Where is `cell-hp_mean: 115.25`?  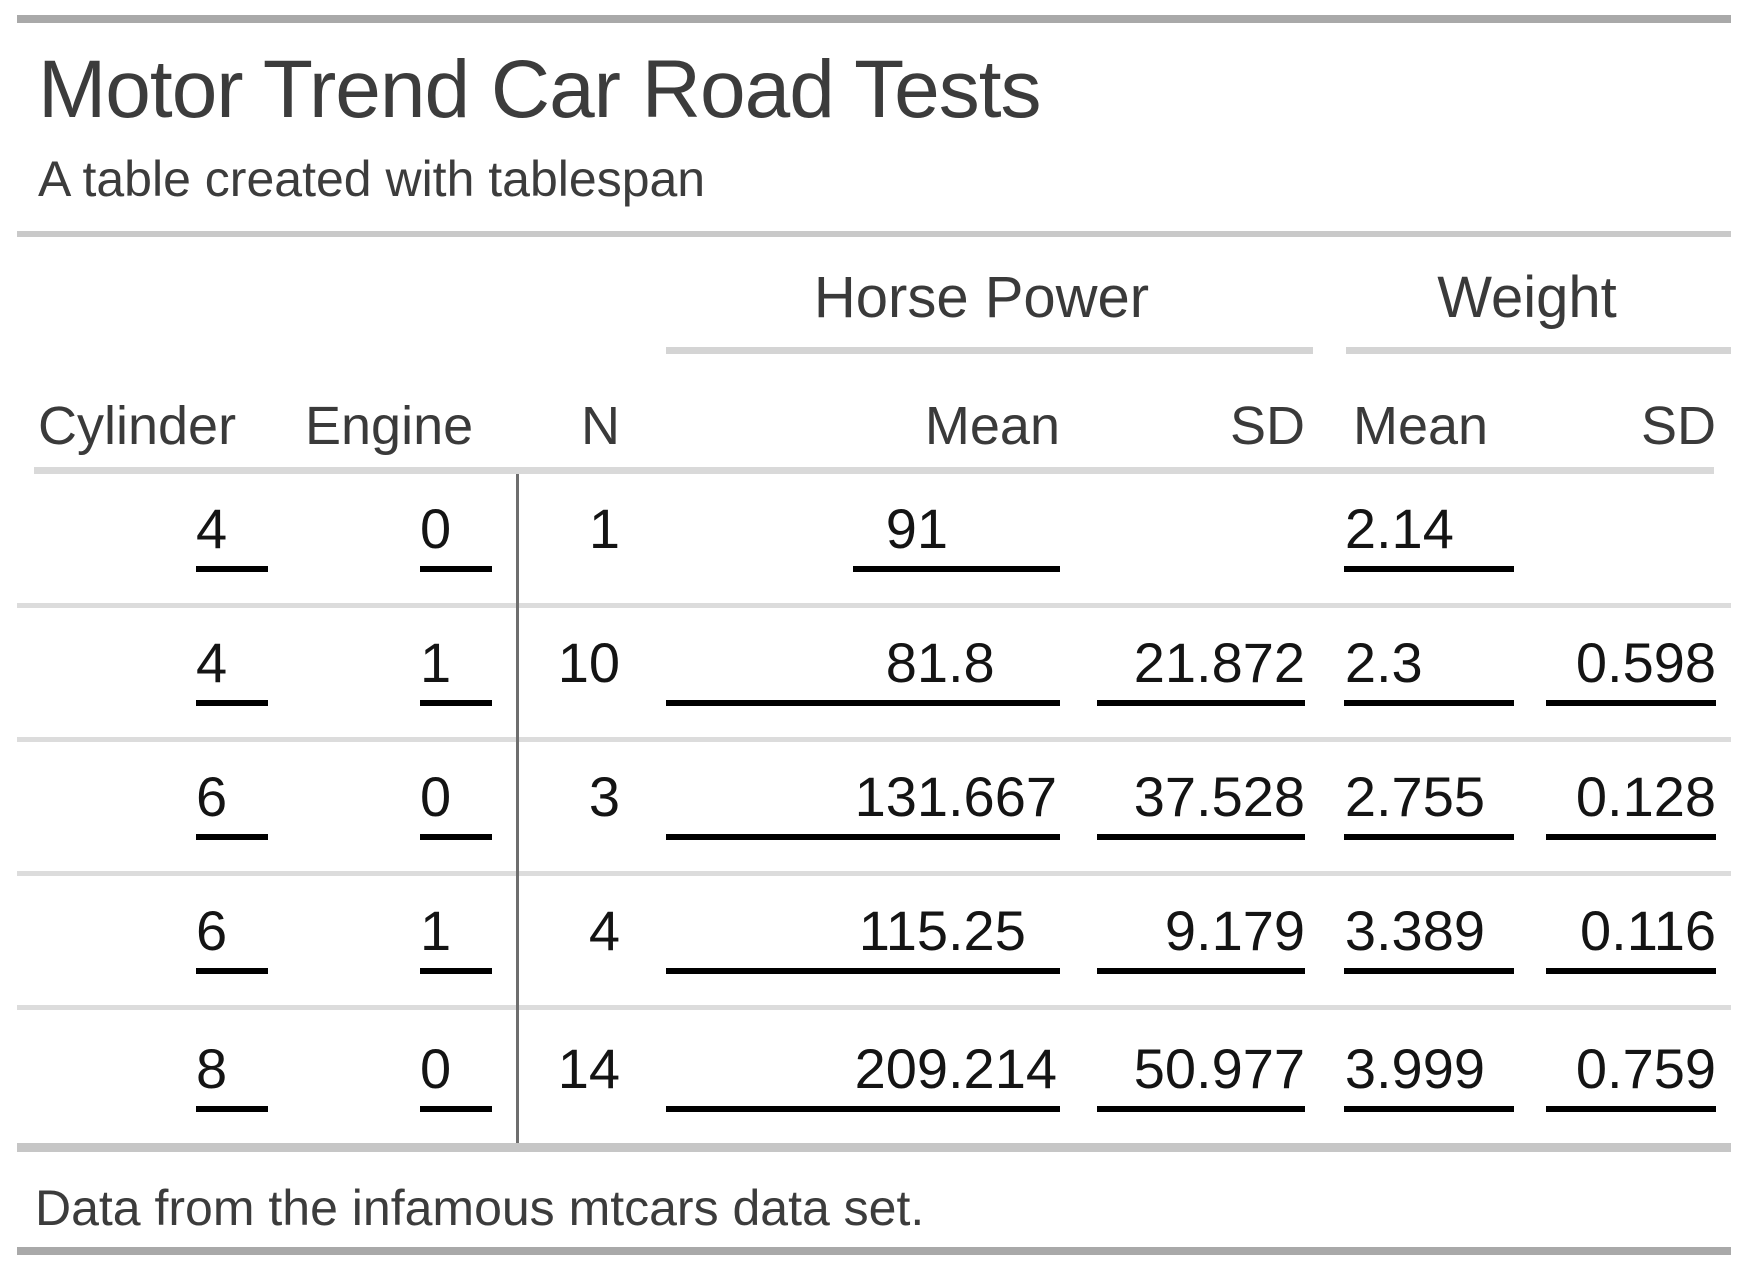 cell-hp_mean: 115.25 is located at coordinates (859, 940).